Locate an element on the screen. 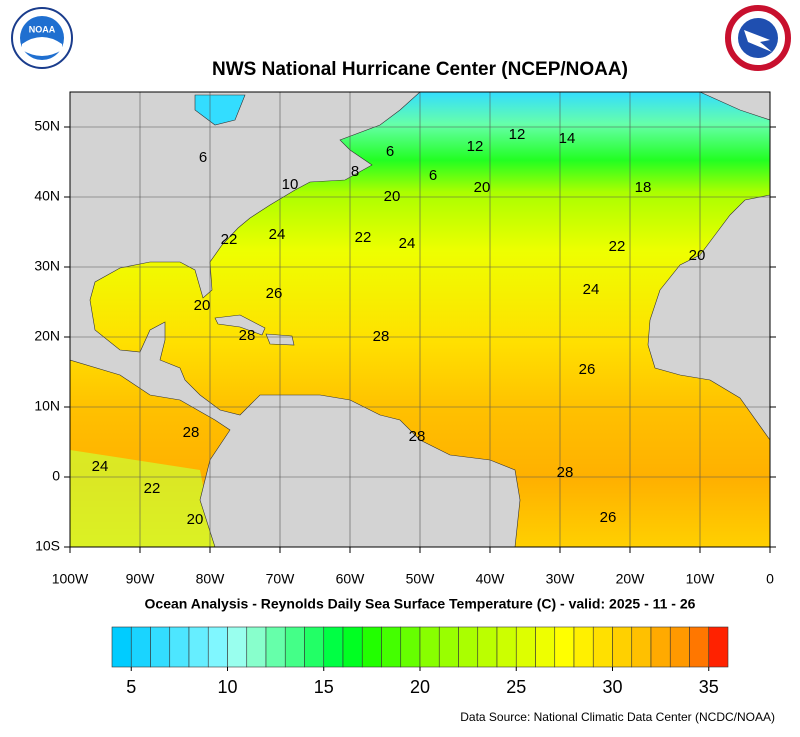  contour-label: 14 is located at coordinates (567, 138).